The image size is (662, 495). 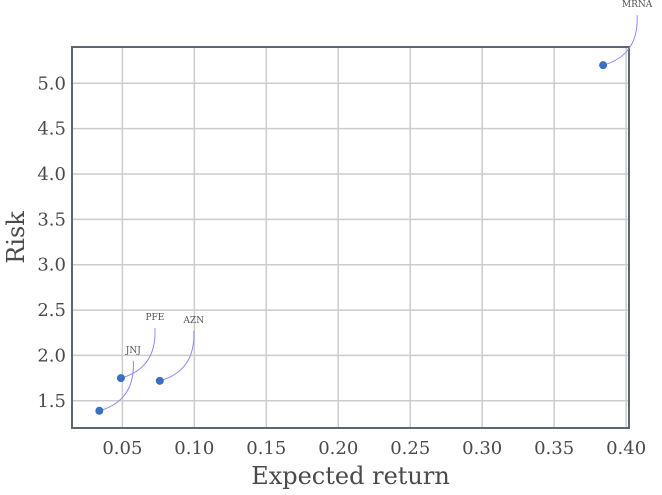 I want to click on y-tick-label: 1.5, so click(x=51, y=401).